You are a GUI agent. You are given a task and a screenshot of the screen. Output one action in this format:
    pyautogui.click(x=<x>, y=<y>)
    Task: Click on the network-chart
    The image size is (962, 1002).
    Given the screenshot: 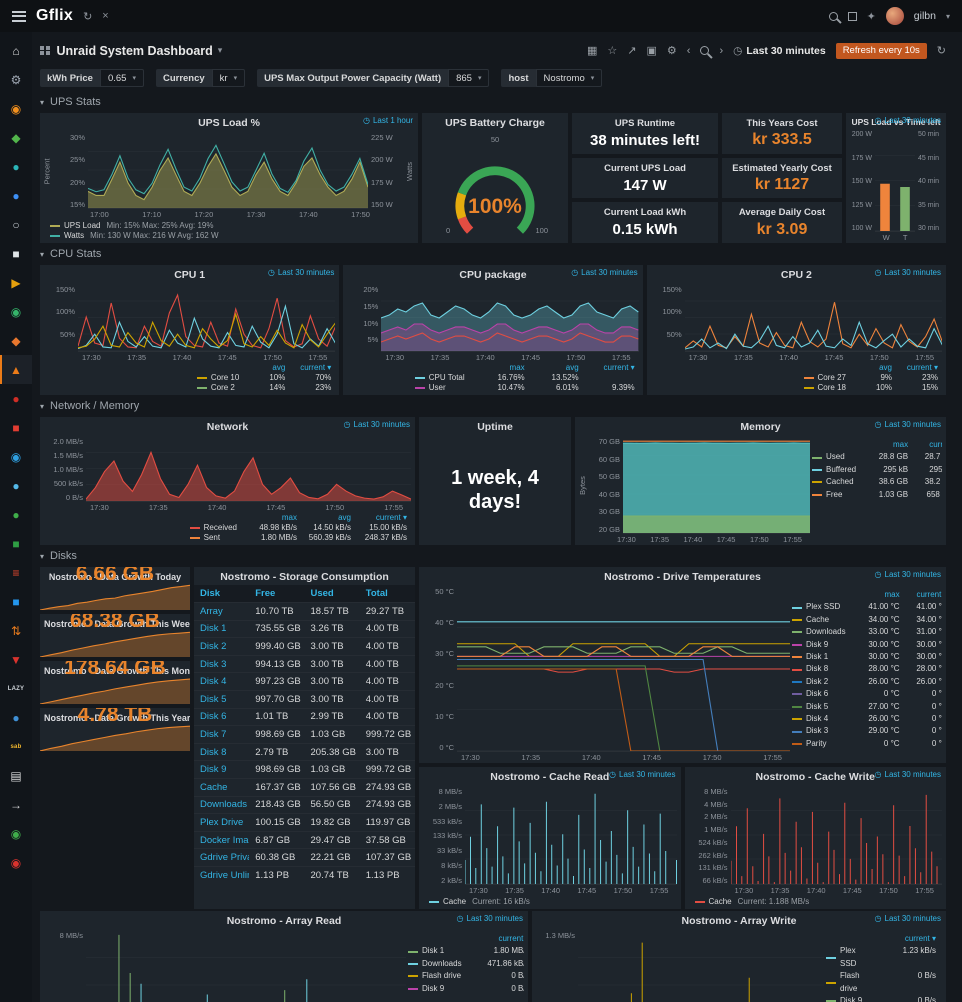 What is the action you would take?
    pyautogui.click(x=248, y=469)
    